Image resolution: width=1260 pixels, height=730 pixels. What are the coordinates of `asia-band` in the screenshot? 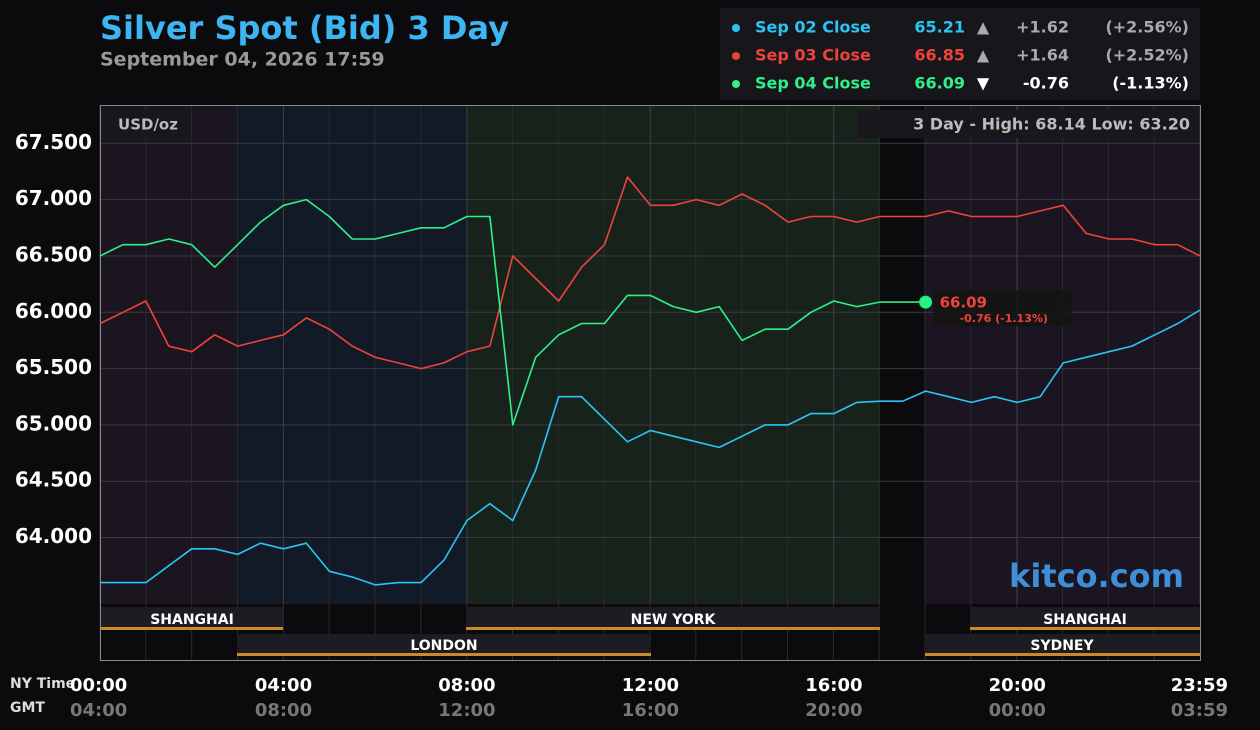 It's located at (168, 354).